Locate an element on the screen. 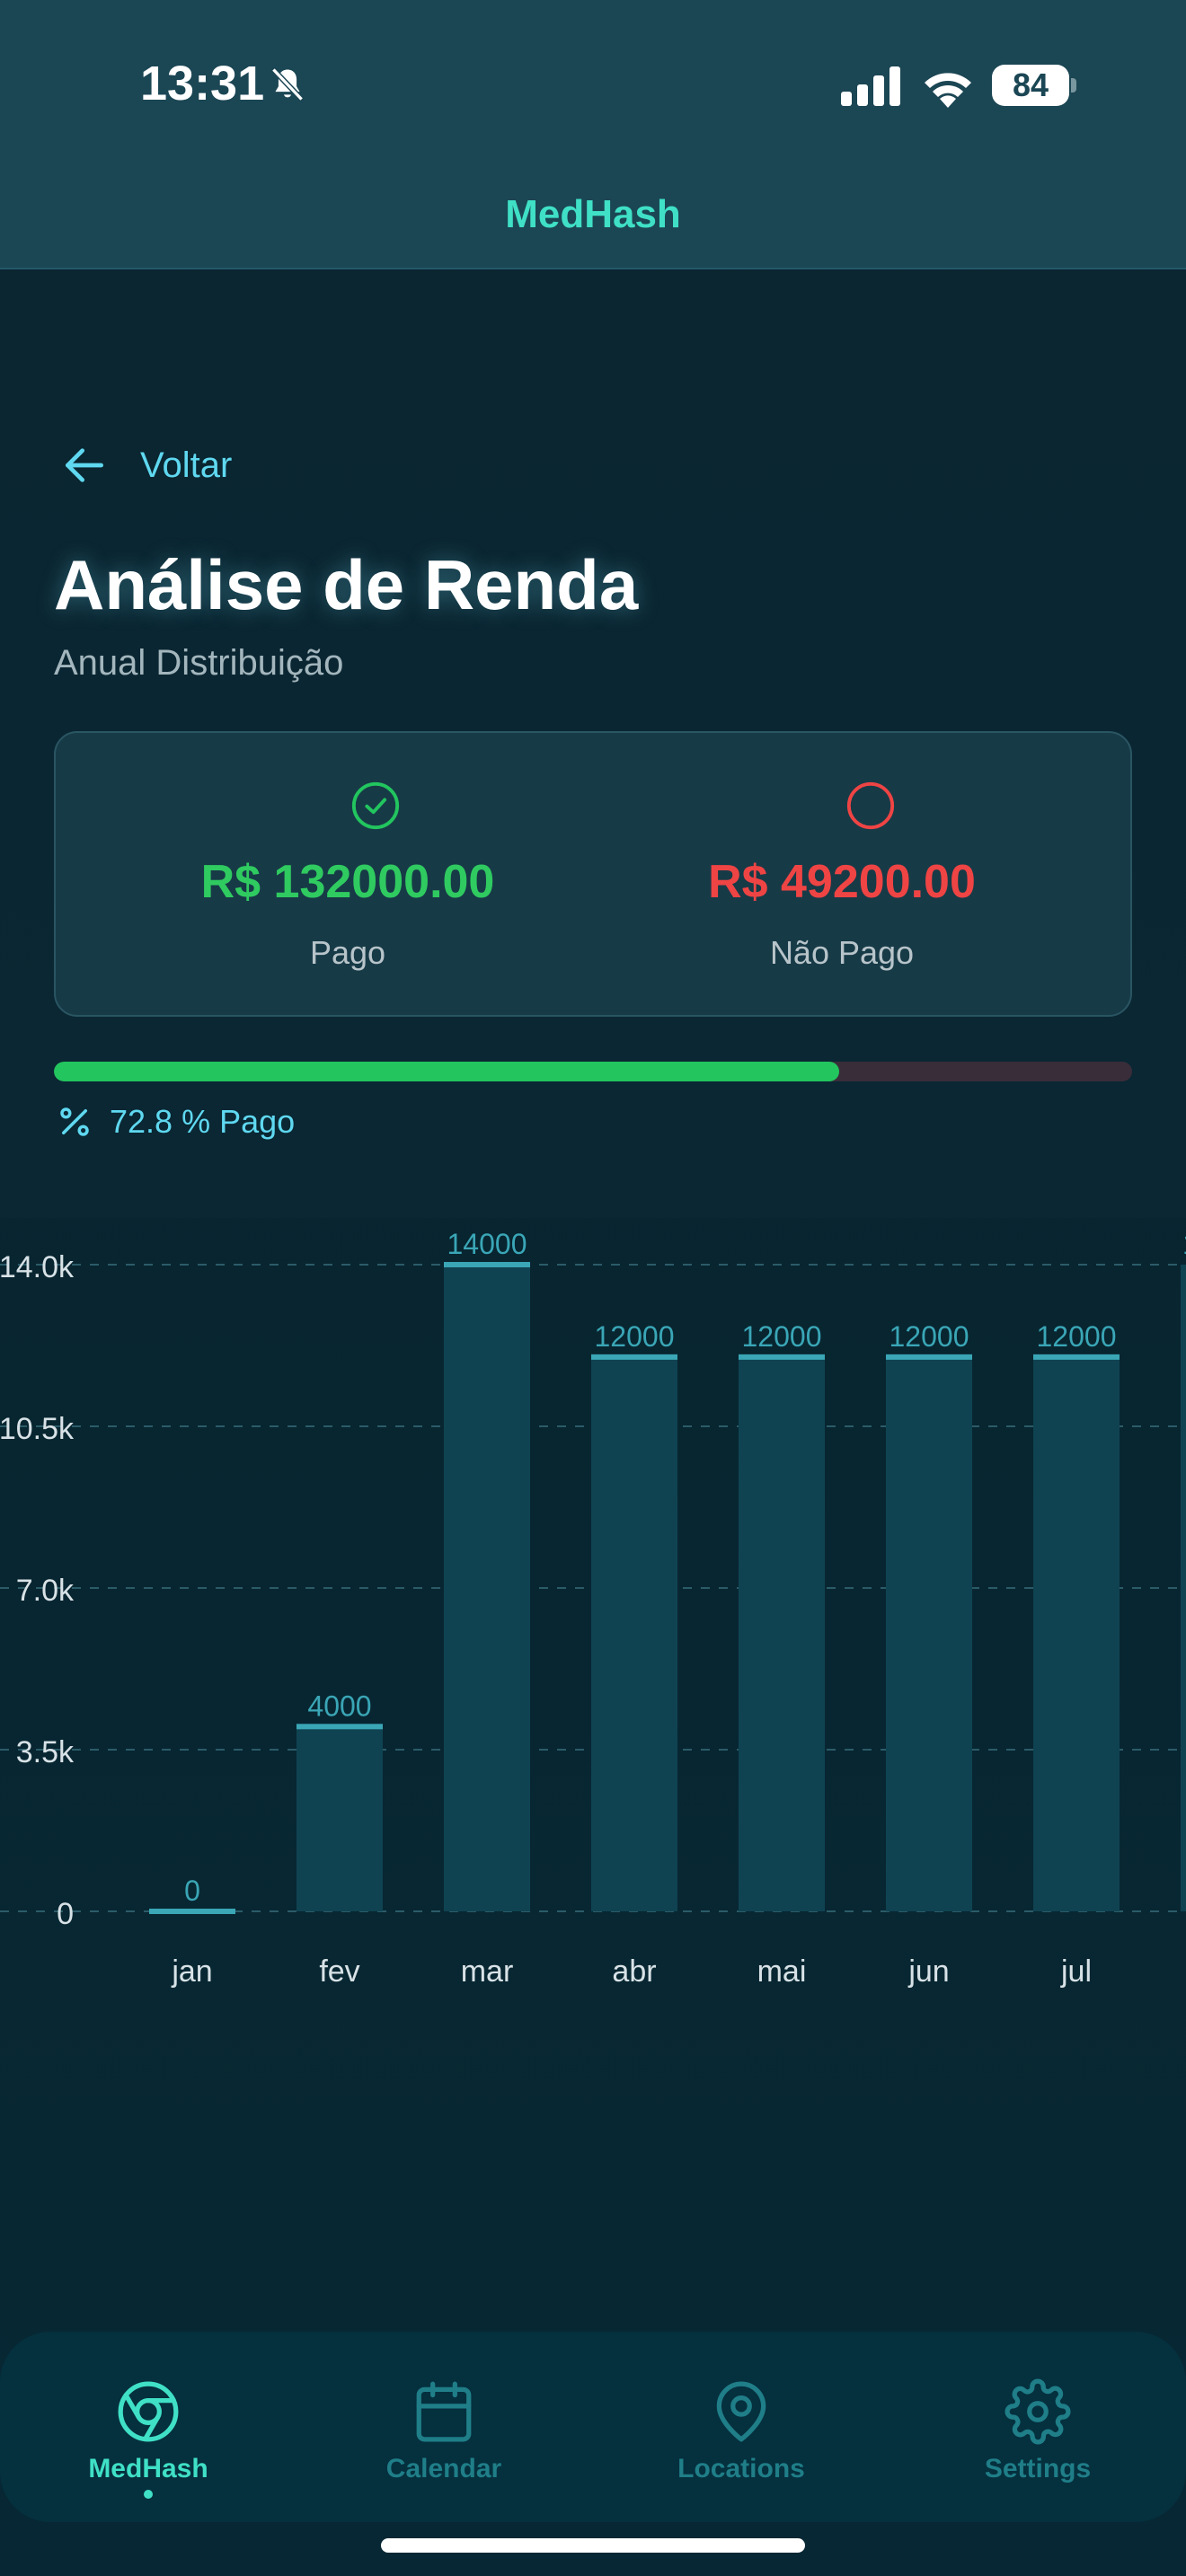 This screenshot has height=2576, width=1186. active-indicator is located at coordinates (148, 2494).